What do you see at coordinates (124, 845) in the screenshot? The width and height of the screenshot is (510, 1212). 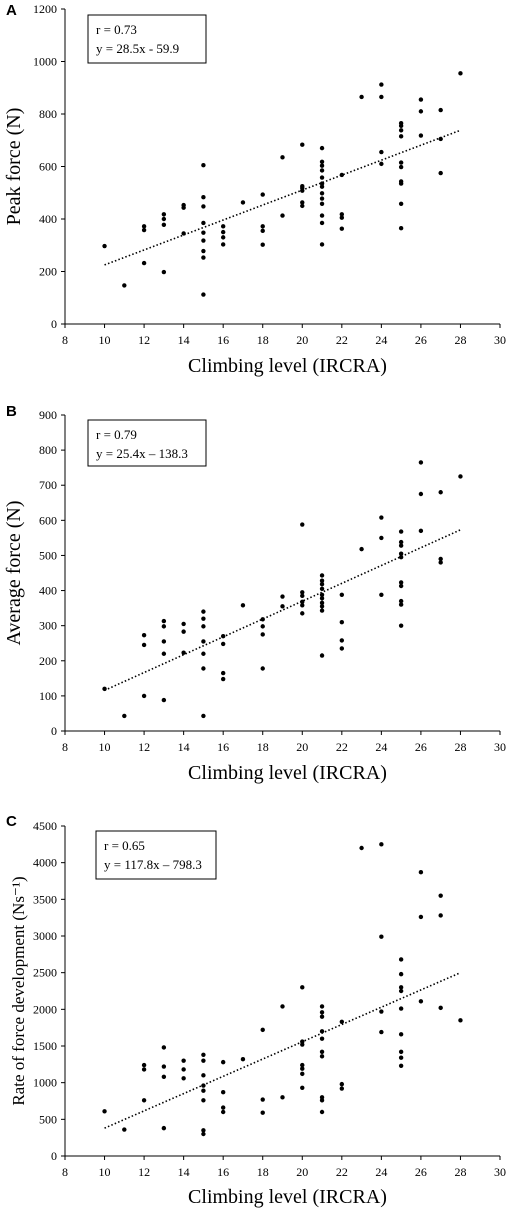 I see `annotation-r: r = 0.65` at bounding box center [124, 845].